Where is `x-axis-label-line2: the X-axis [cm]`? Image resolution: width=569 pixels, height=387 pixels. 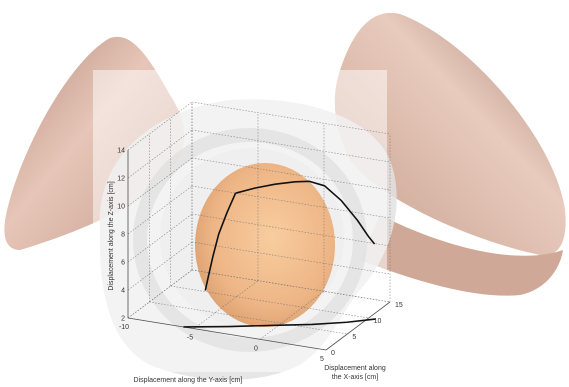 x-axis-label-line2: the X-axis [cm] is located at coordinates (355, 377).